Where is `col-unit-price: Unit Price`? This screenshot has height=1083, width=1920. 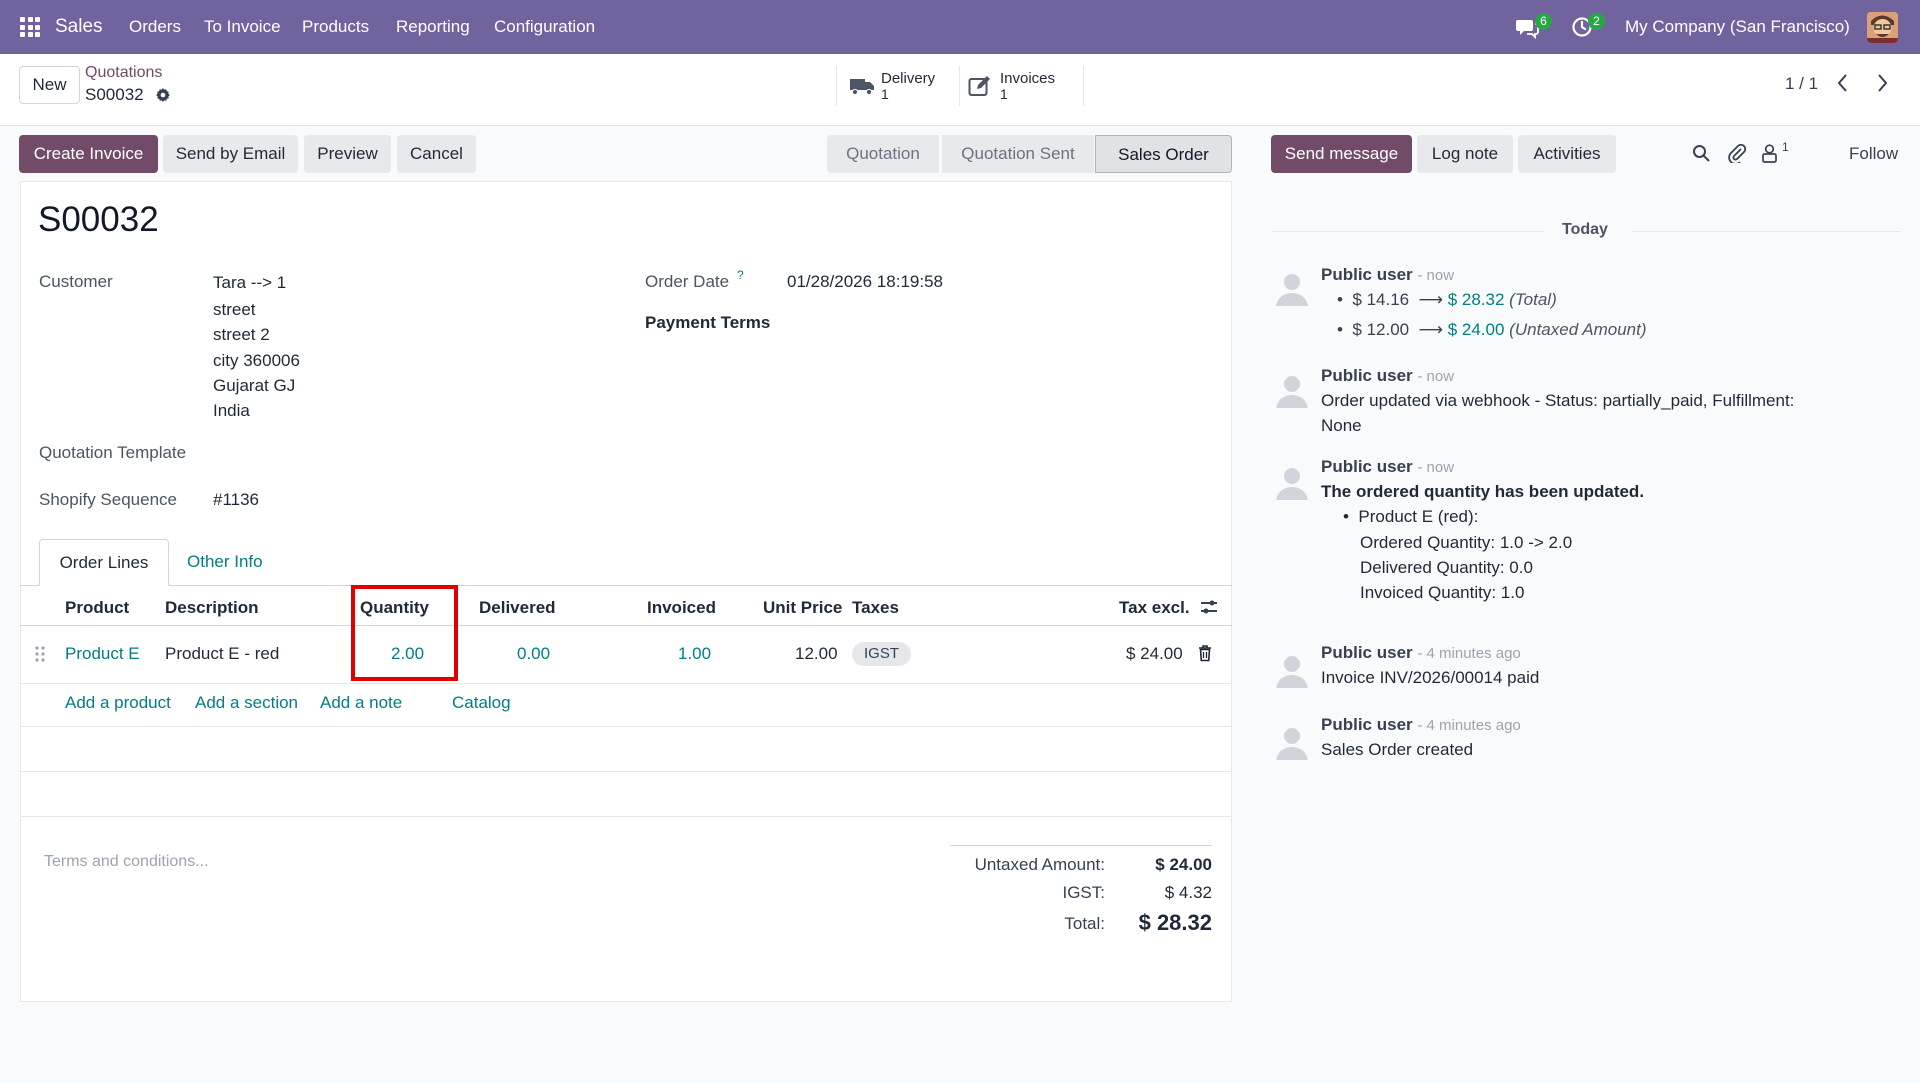
col-unit-price: Unit Price is located at coordinates (803, 607).